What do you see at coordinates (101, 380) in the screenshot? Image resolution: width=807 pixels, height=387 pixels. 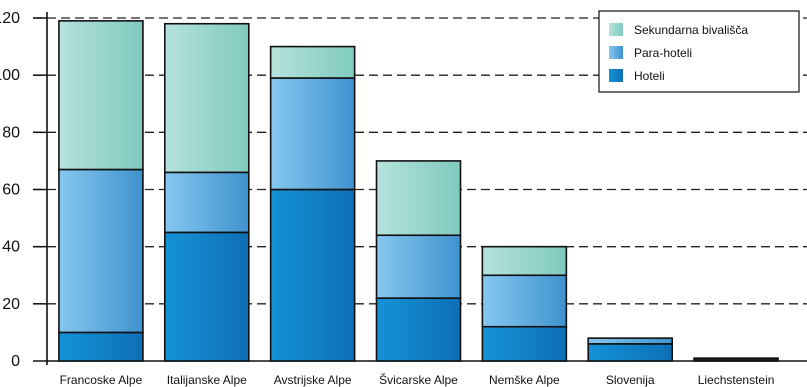 I see `x-category-label: Francoske Alpe` at bounding box center [101, 380].